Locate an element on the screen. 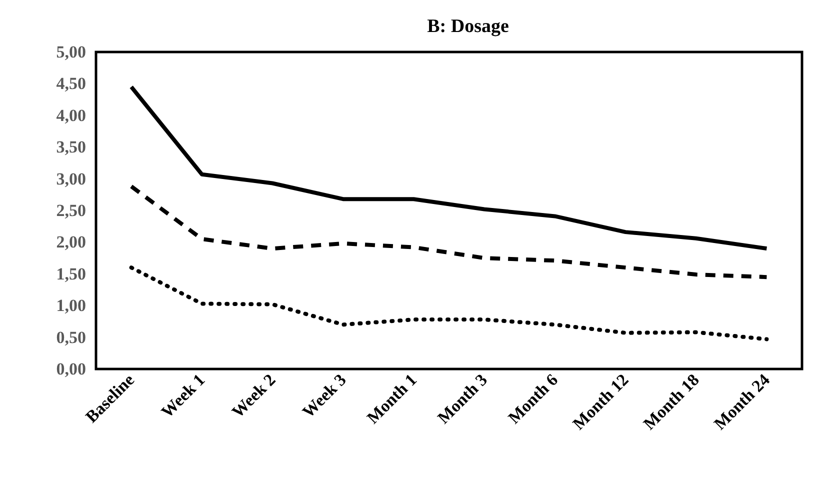 This screenshot has width=822, height=481. y-tick-label: 3,50 is located at coordinates (71, 147).